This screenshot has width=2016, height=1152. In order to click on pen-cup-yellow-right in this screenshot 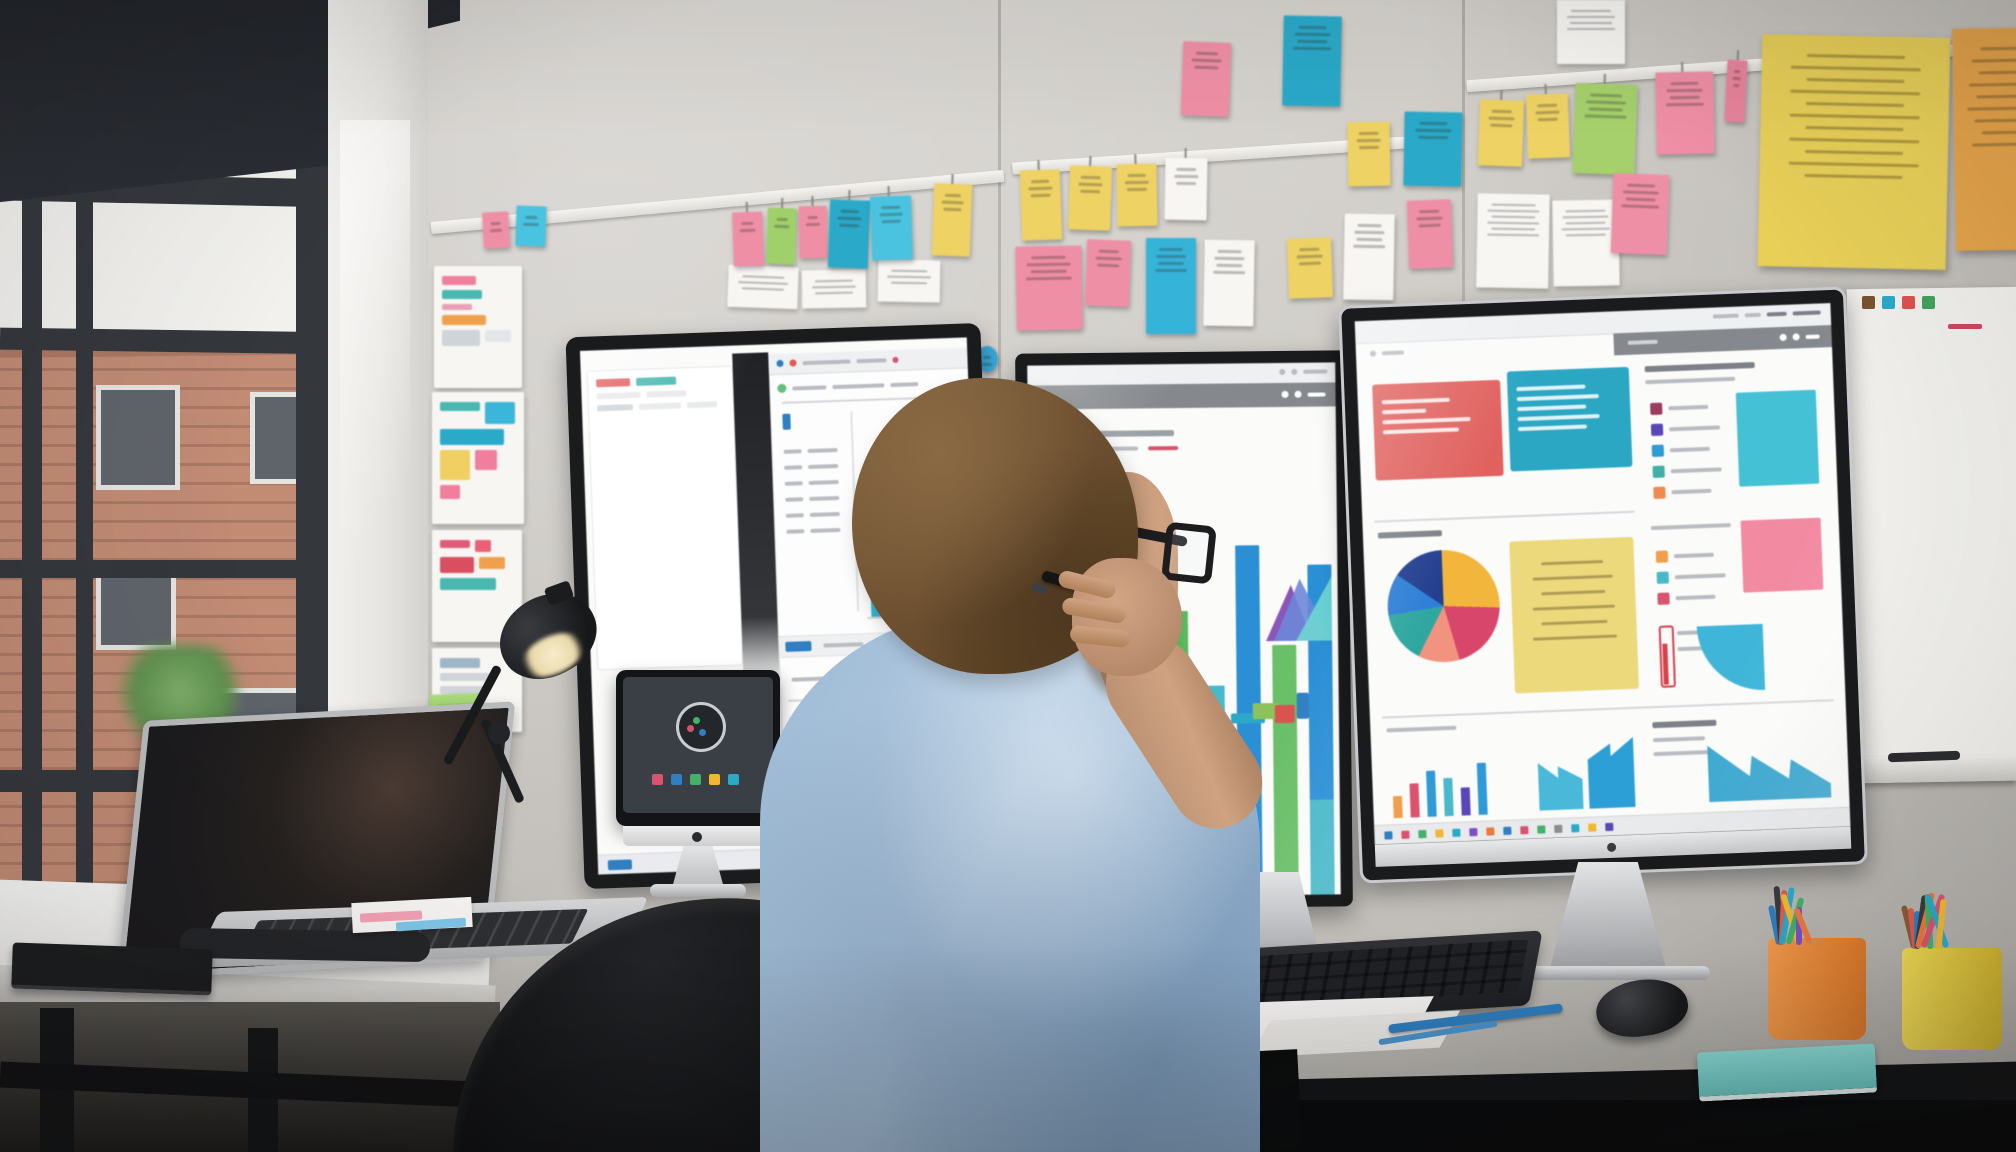, I will do `click(1952, 999)`.